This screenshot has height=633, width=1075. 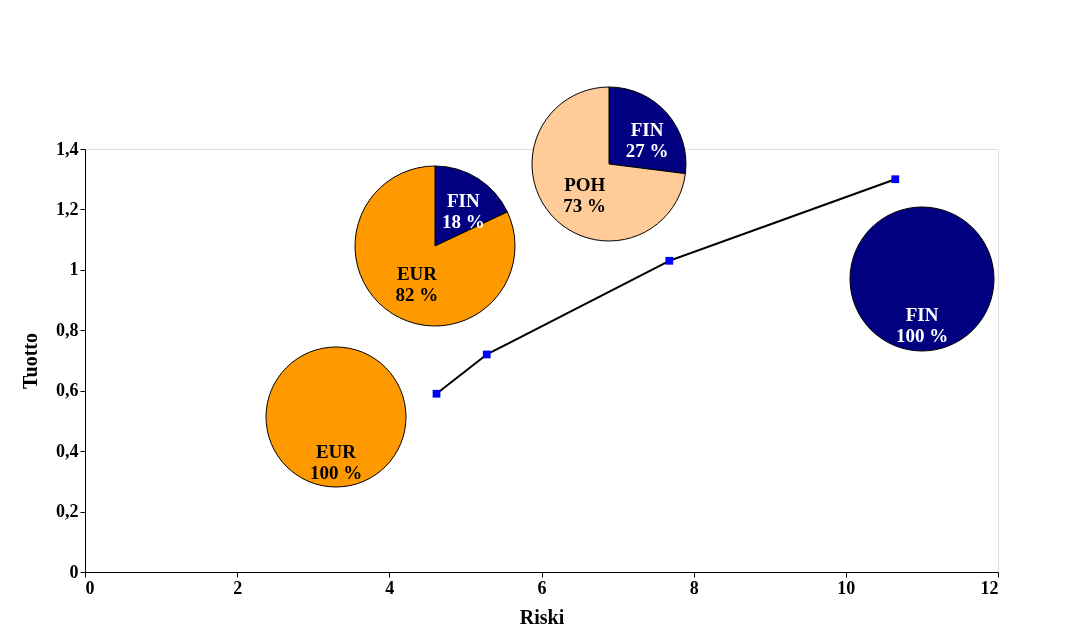 I want to click on x-tick-label: 10, so click(x=846, y=587).